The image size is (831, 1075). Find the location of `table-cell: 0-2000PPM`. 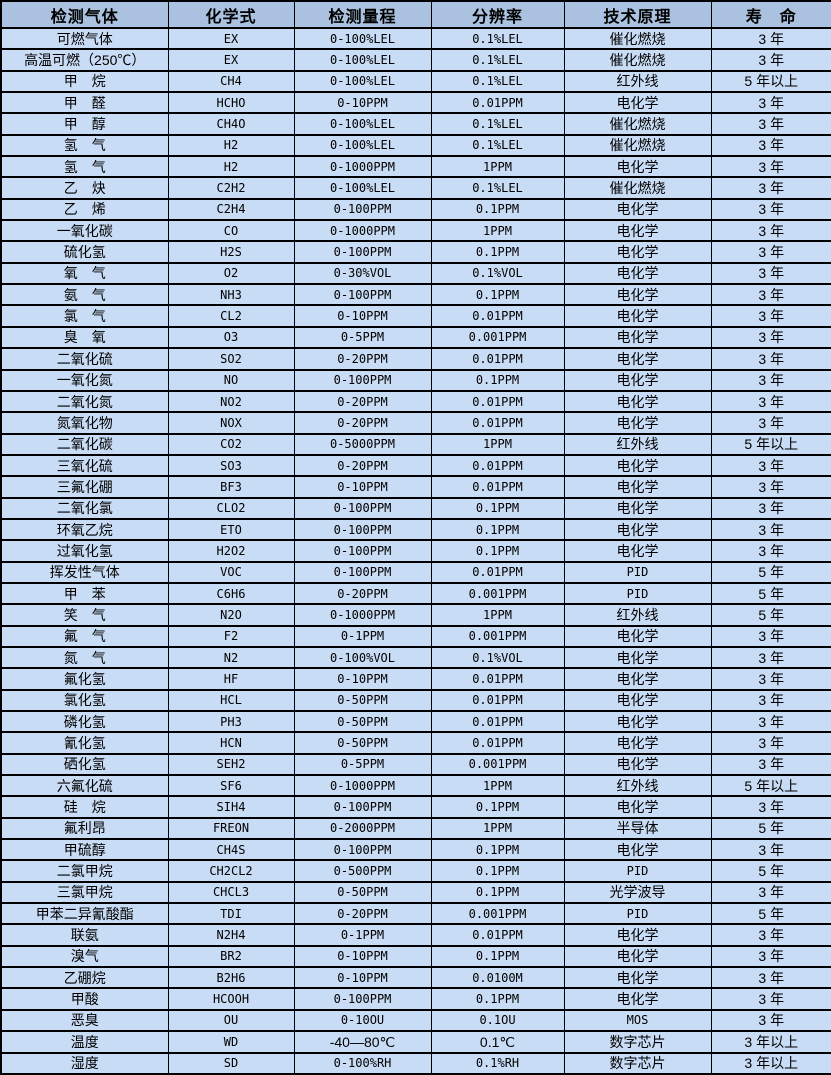

table-cell: 0-2000PPM is located at coordinates (362, 828).